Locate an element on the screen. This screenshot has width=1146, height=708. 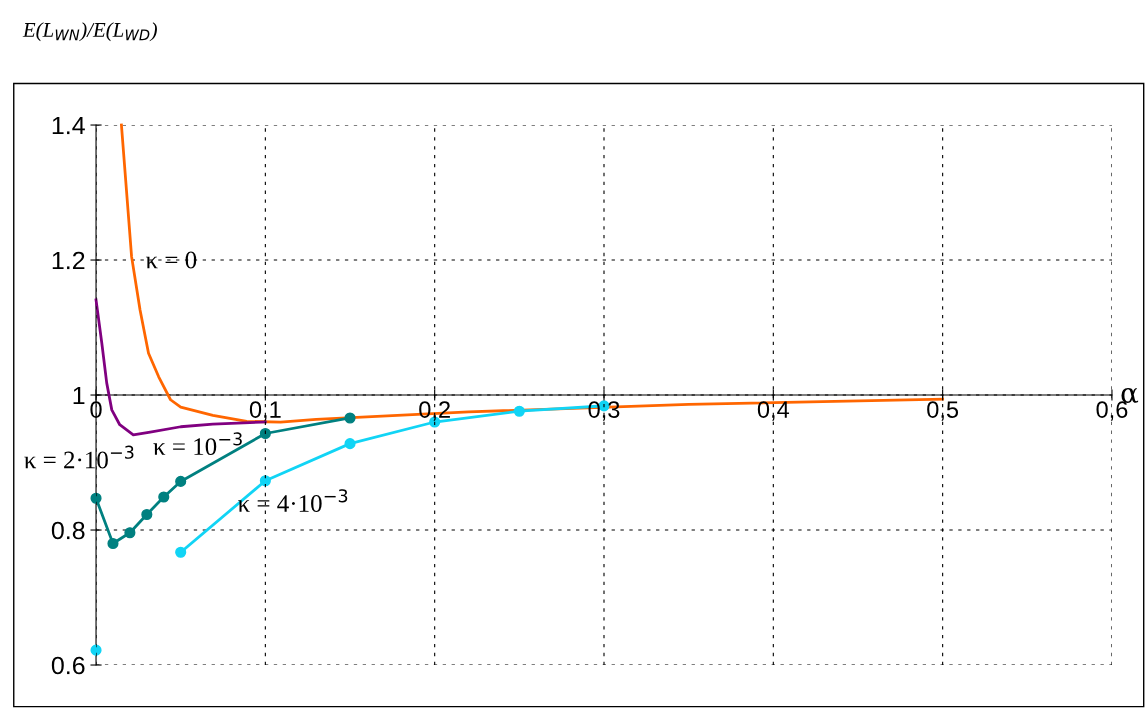
x-tick-label: 0,4 is located at coordinates (773, 411).